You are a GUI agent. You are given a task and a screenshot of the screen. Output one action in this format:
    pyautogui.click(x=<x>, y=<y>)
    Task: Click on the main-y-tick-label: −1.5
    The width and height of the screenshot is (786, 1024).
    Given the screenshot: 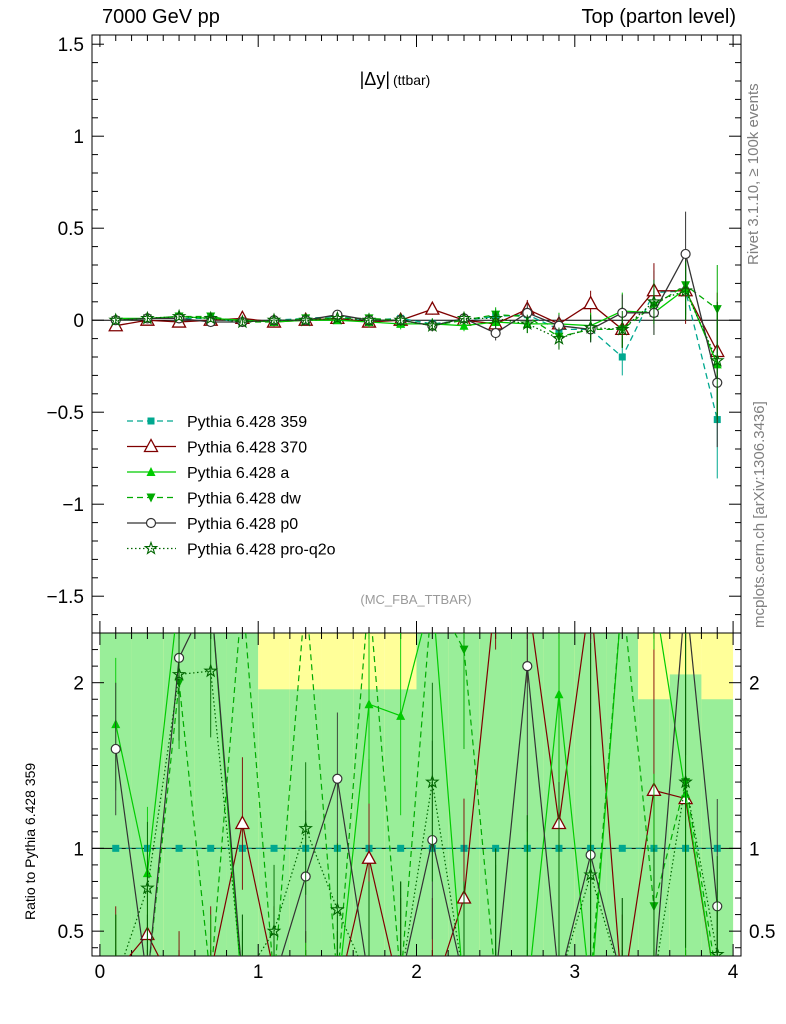 What is the action you would take?
    pyautogui.click(x=65, y=597)
    